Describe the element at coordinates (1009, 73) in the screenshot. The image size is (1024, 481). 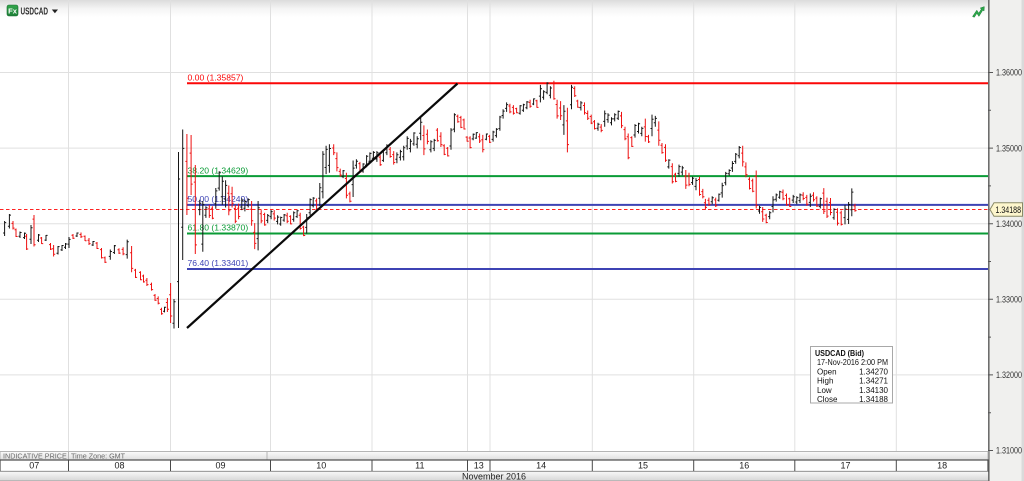
I see `svg-text: 1.36000` at that location.